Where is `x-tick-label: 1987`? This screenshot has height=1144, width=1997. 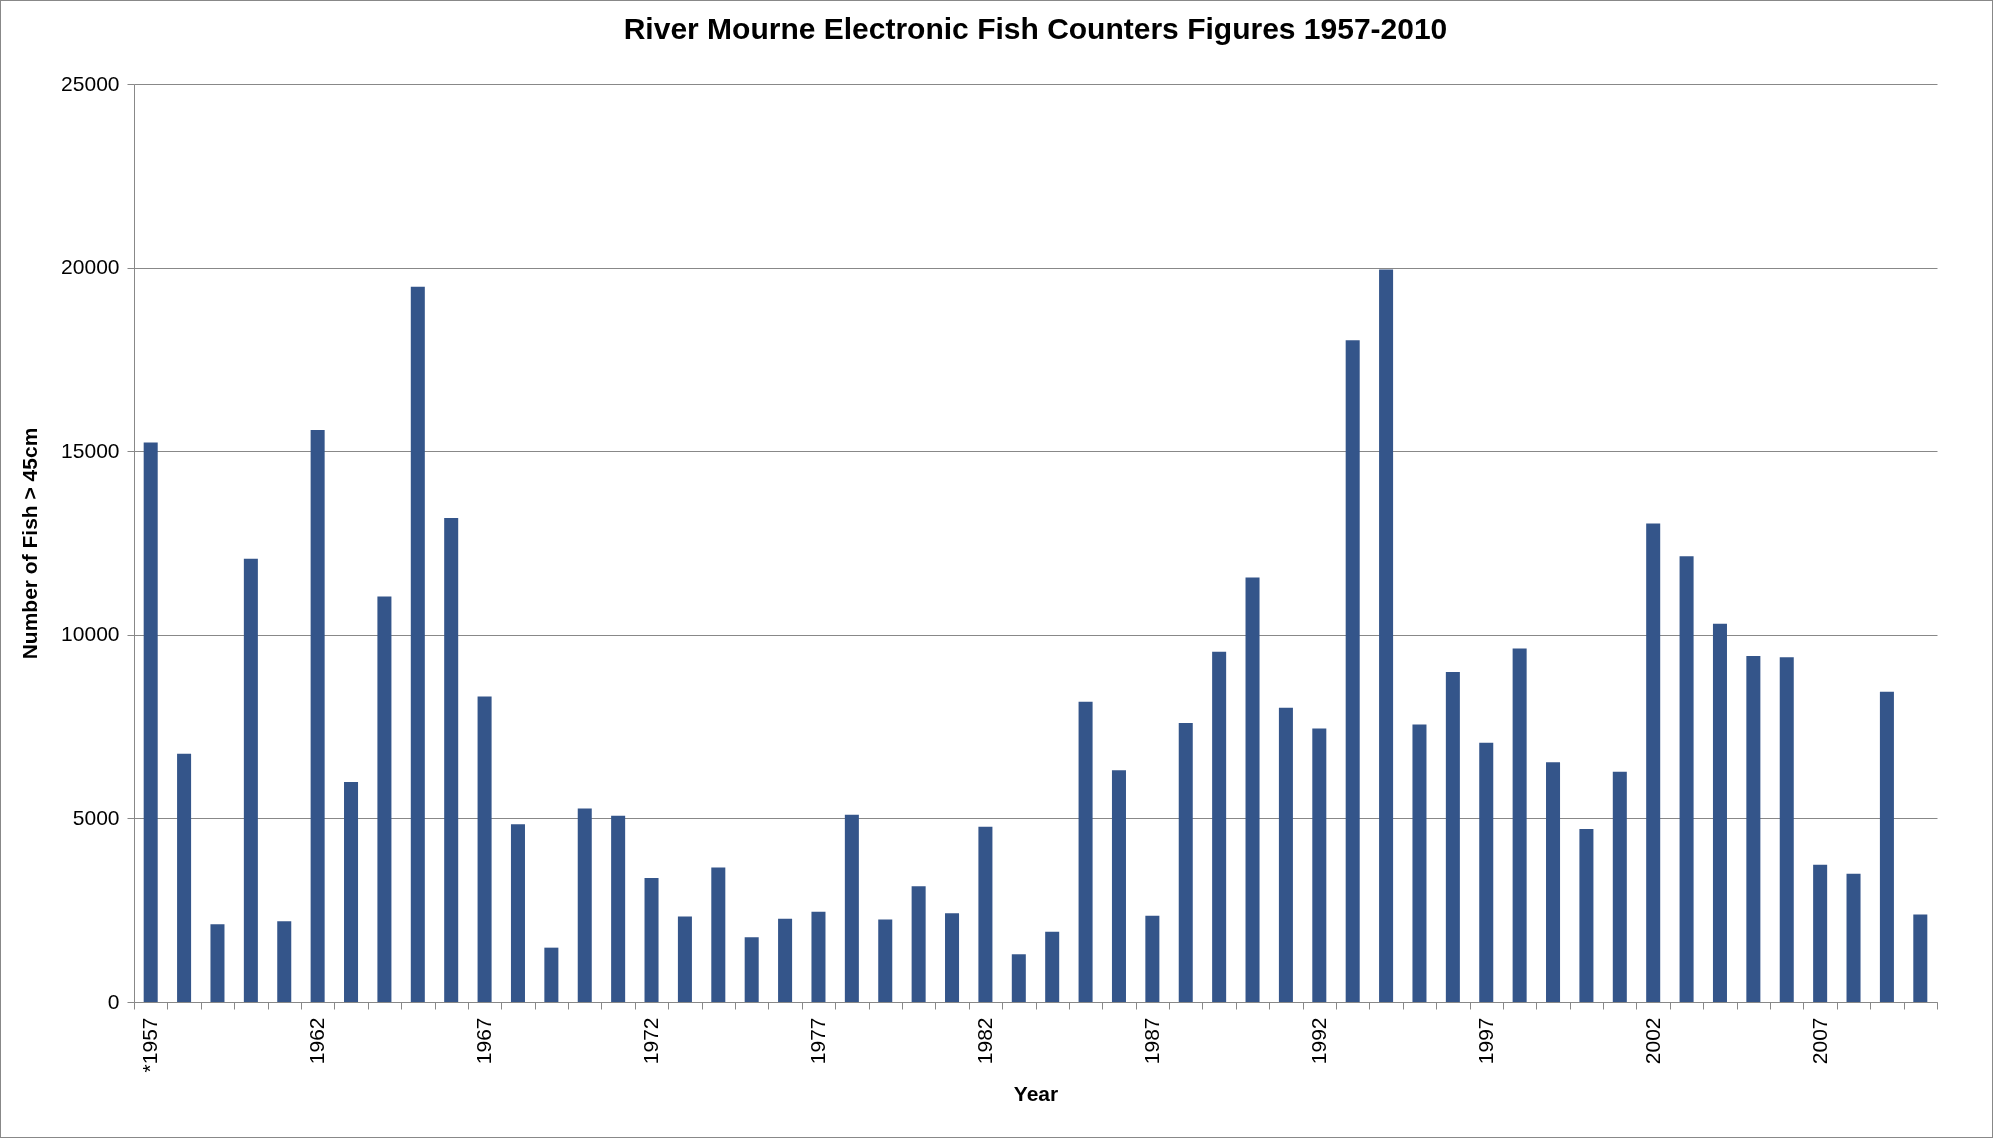
x-tick-label: 1987 is located at coordinates (1151, 1041).